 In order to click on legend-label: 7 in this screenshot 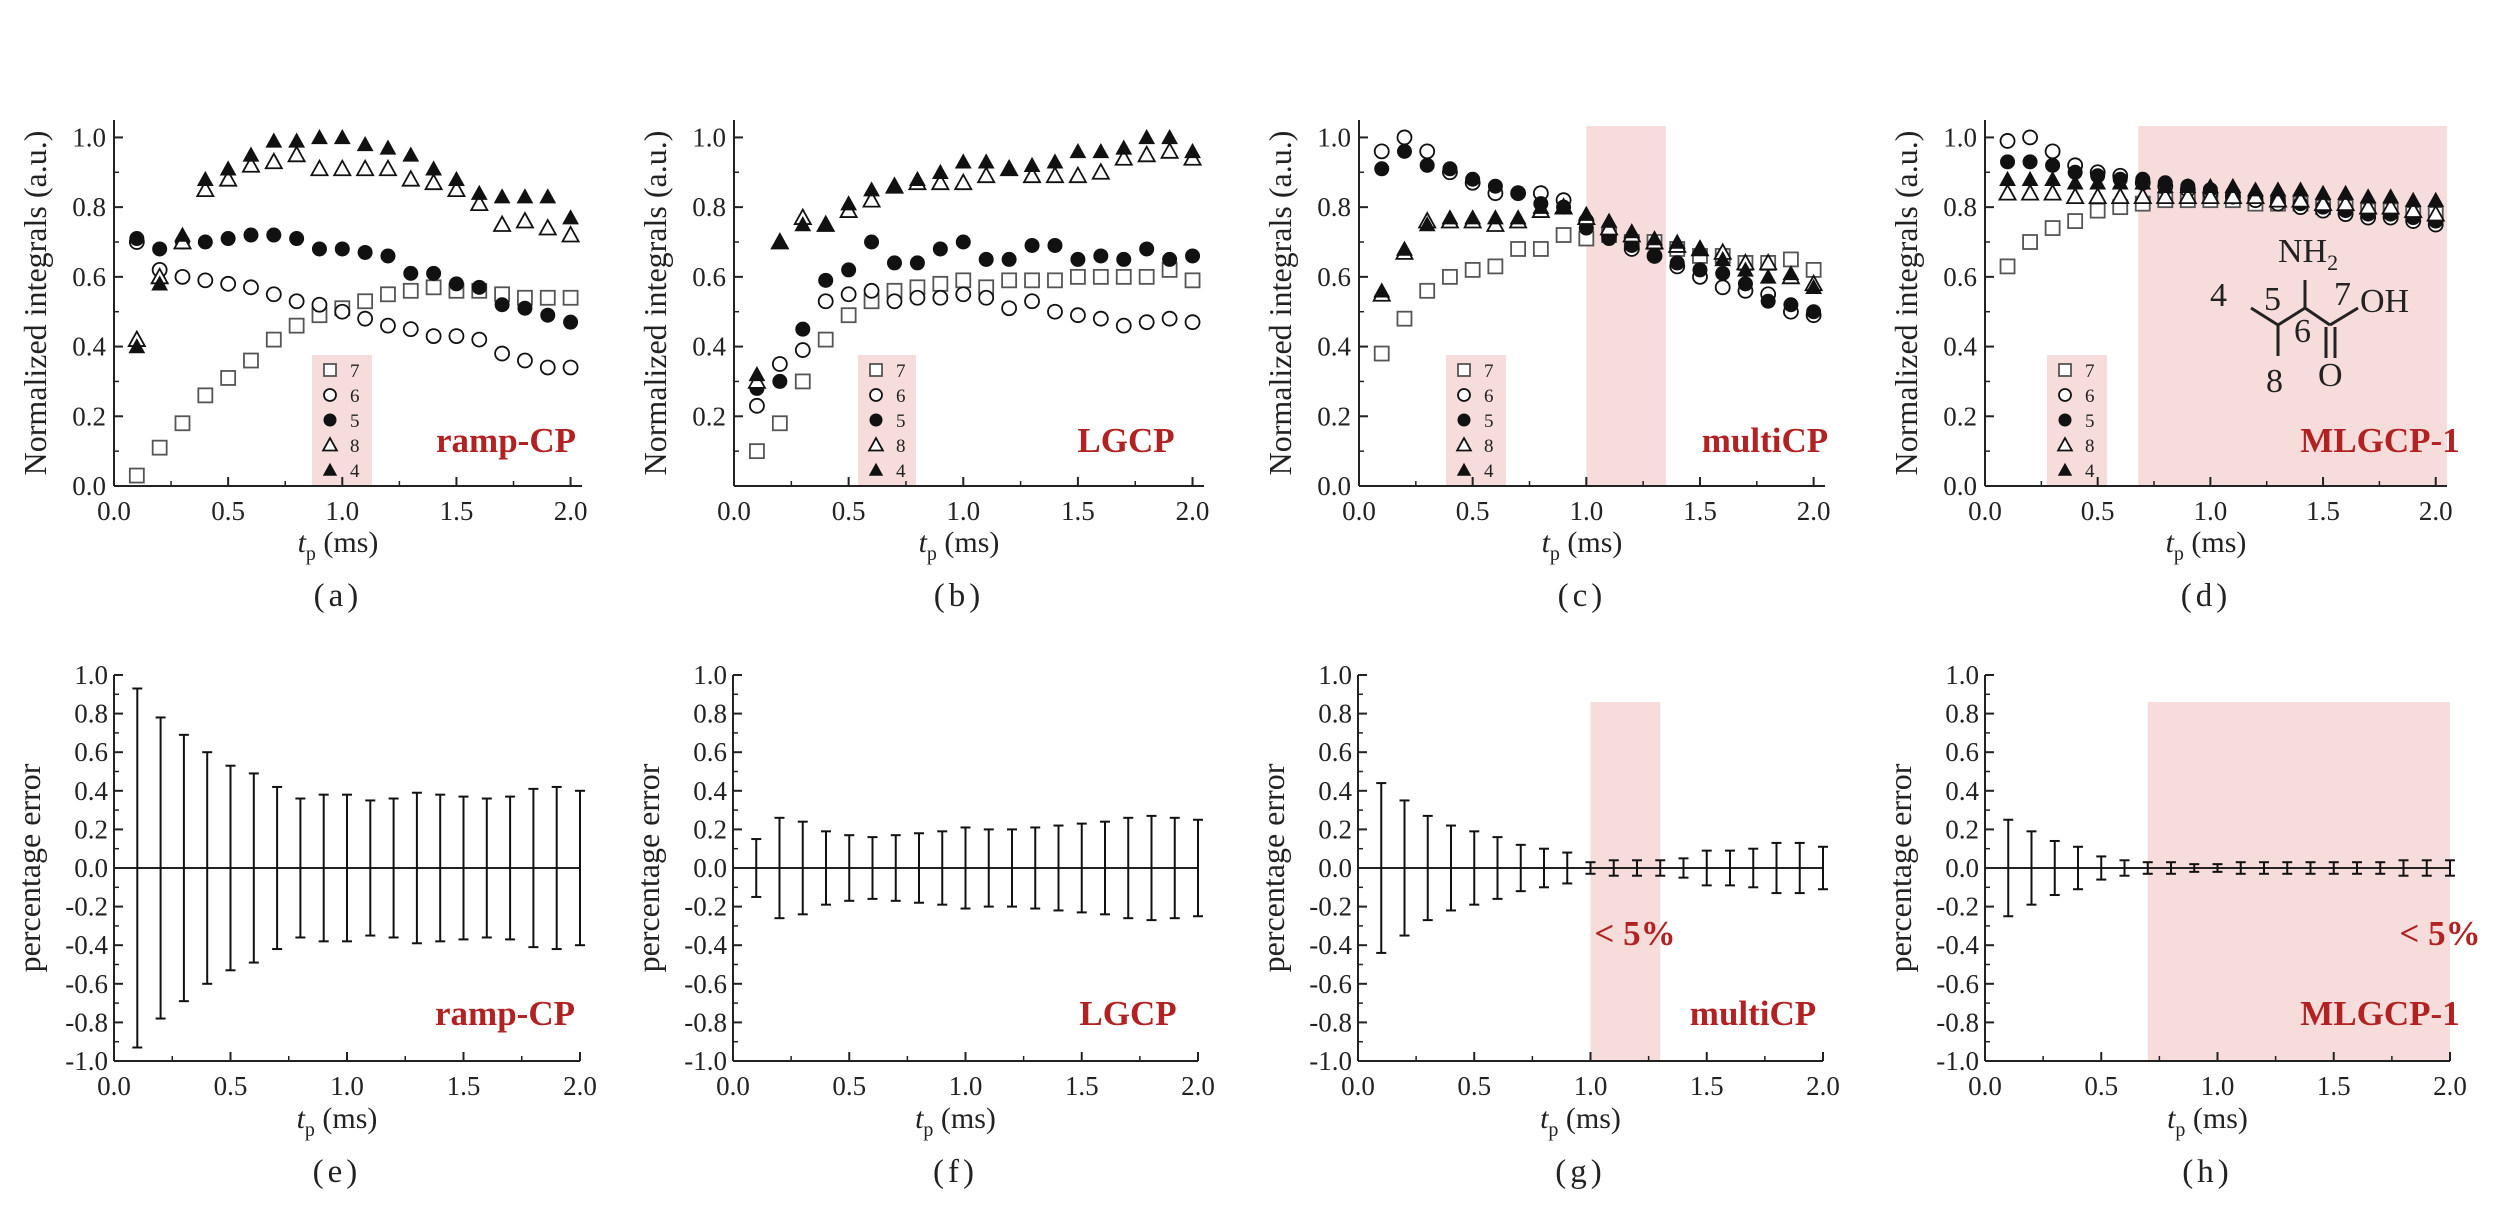, I will do `click(355, 371)`.